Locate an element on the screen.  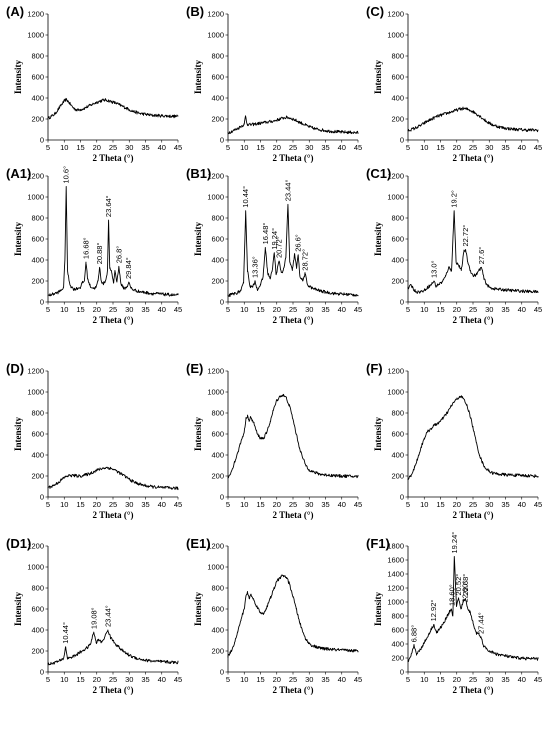
x-tick-label-d1-5: 30 is located at coordinates (129, 679).